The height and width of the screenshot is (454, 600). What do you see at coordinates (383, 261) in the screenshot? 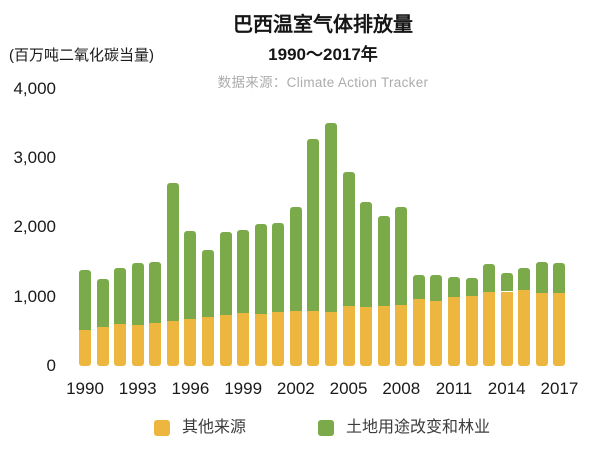
I see `bar-segment-landuse-2007` at bounding box center [383, 261].